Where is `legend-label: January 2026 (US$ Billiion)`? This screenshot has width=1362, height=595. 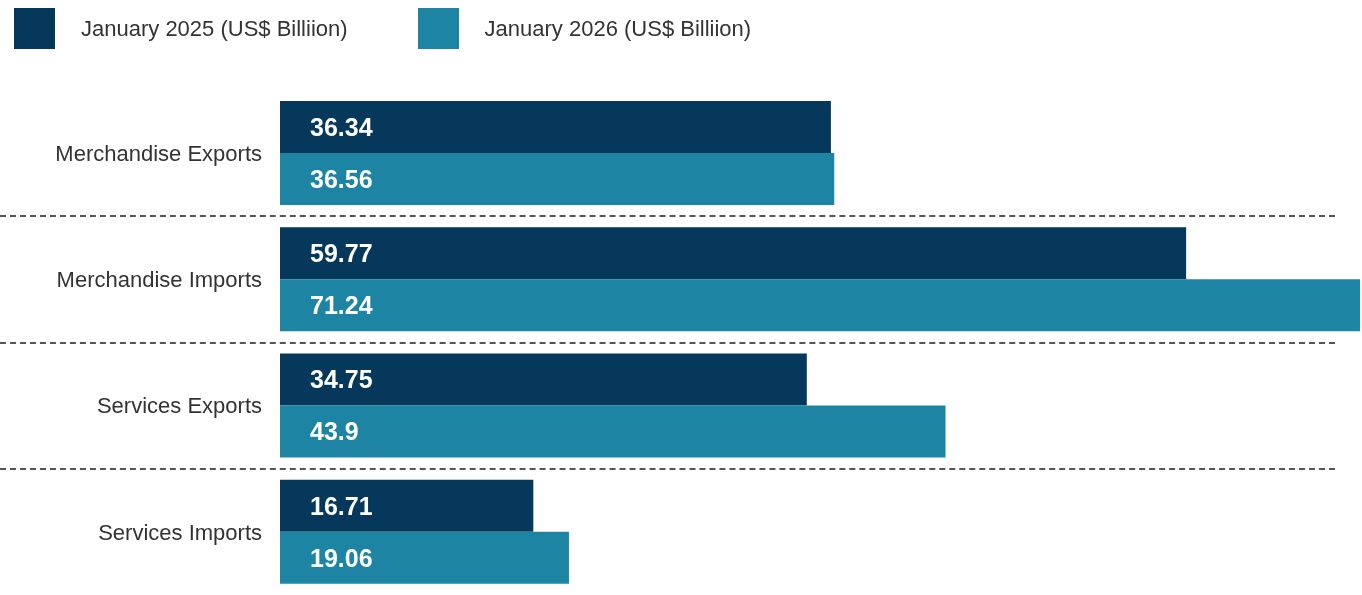 legend-label: January 2026 (US$ Billiion) is located at coordinates (618, 28).